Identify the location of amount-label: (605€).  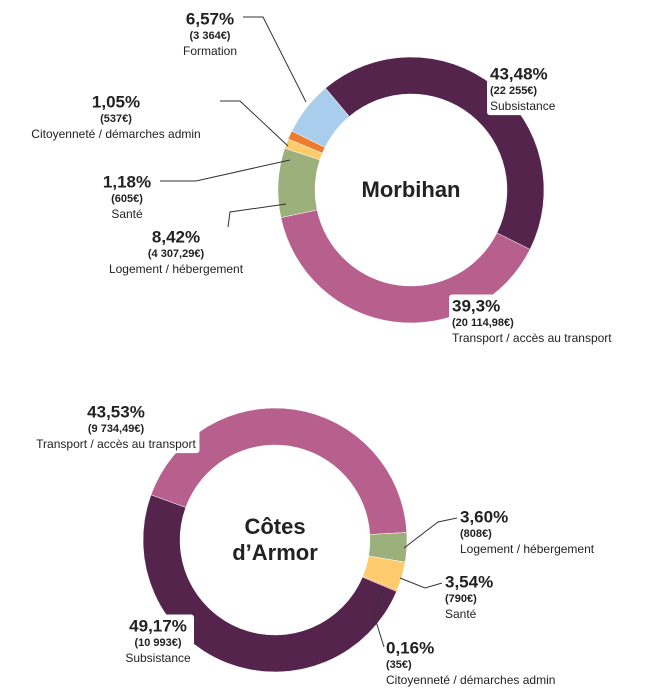
(127, 199).